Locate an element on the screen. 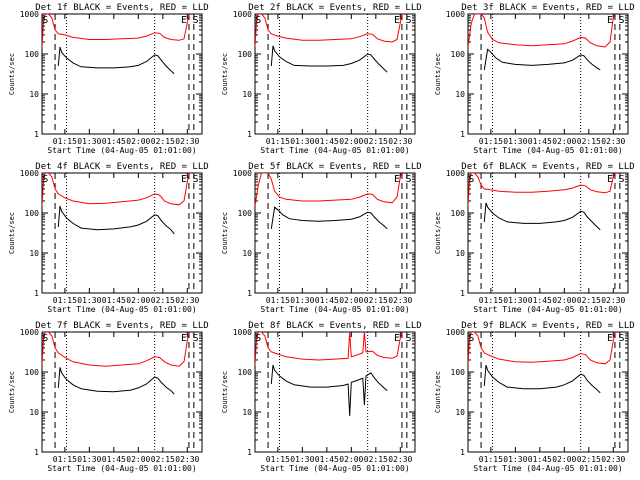  chart-title: Det 8f BLACK = Events, RED = LLD is located at coordinates (334, 326).